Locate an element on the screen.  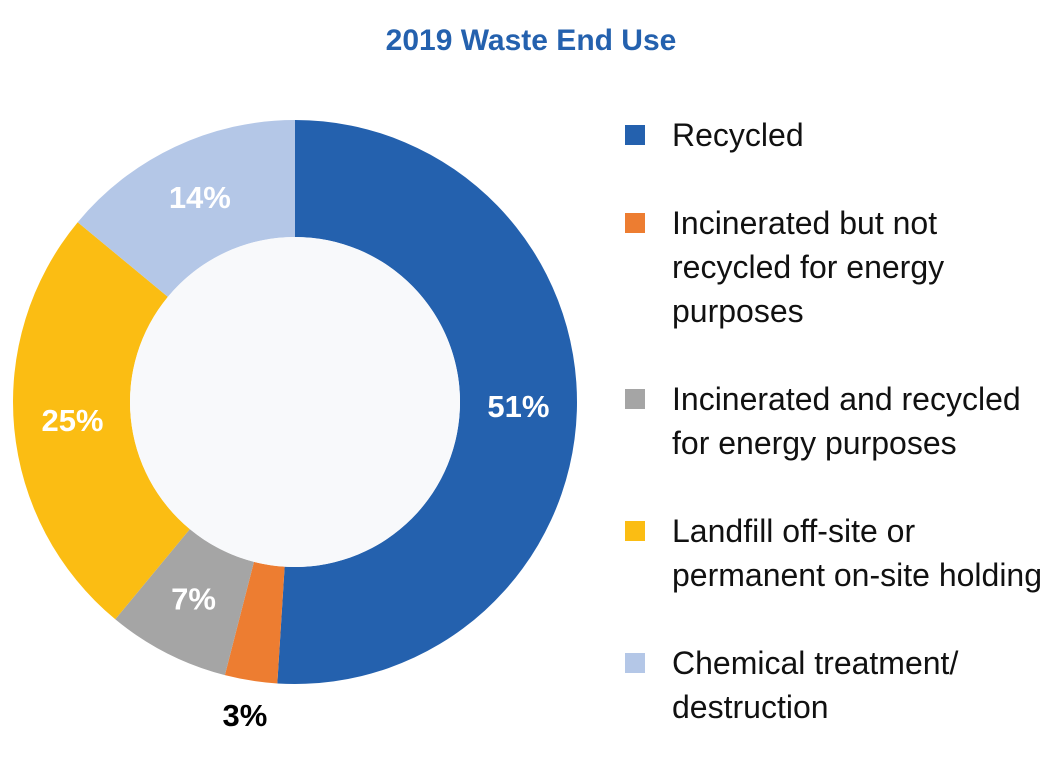
slice-label: 3% is located at coordinates (245, 715).